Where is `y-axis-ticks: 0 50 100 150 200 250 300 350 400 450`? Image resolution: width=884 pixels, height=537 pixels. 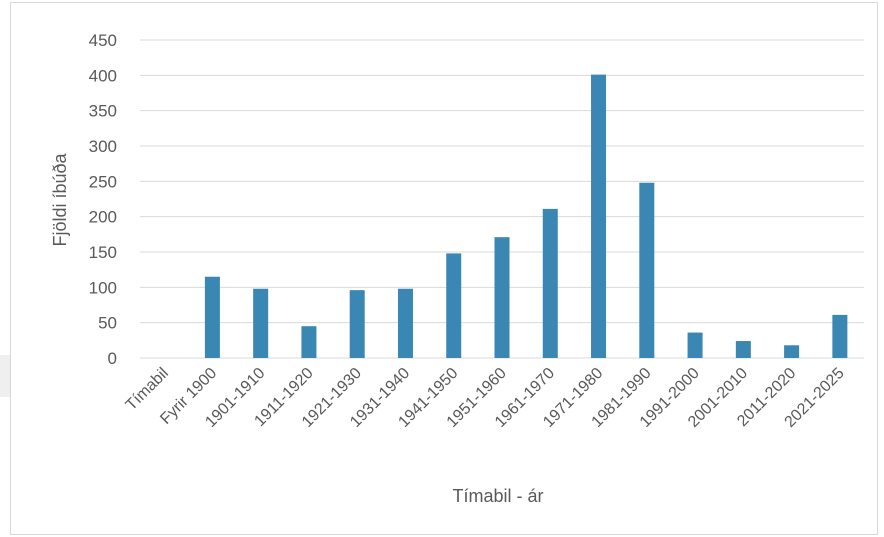
y-axis-ticks: 0 50 100 150 200 250 300 350 400 450 is located at coordinates (103, 199).